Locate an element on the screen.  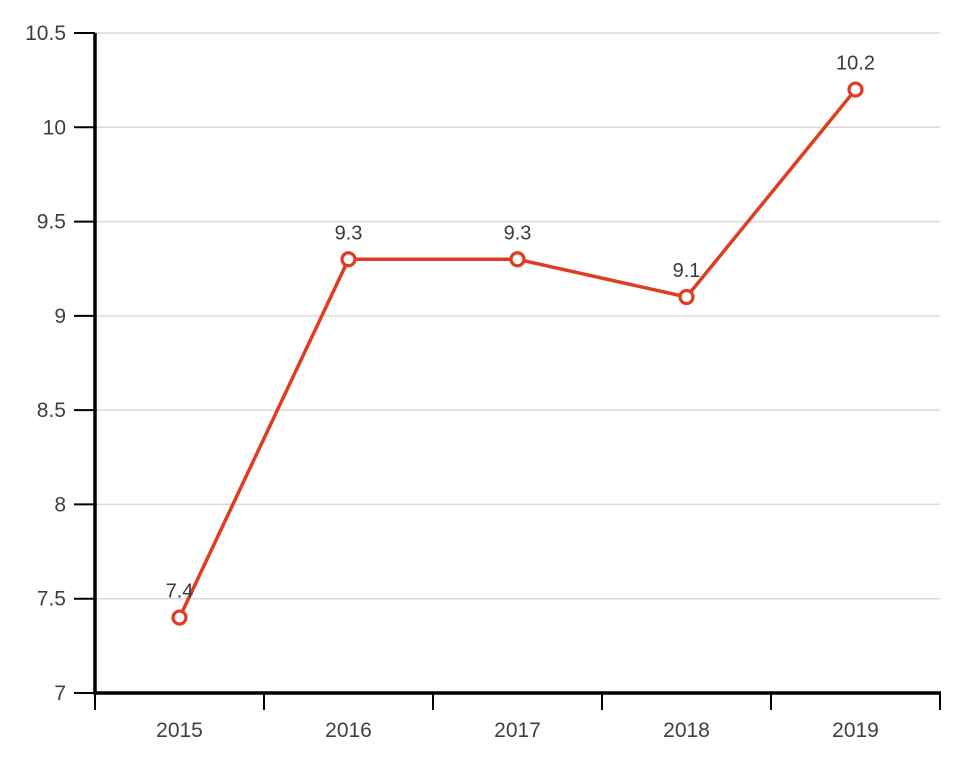
y-tick-label: 9.5 is located at coordinates (51, 222).